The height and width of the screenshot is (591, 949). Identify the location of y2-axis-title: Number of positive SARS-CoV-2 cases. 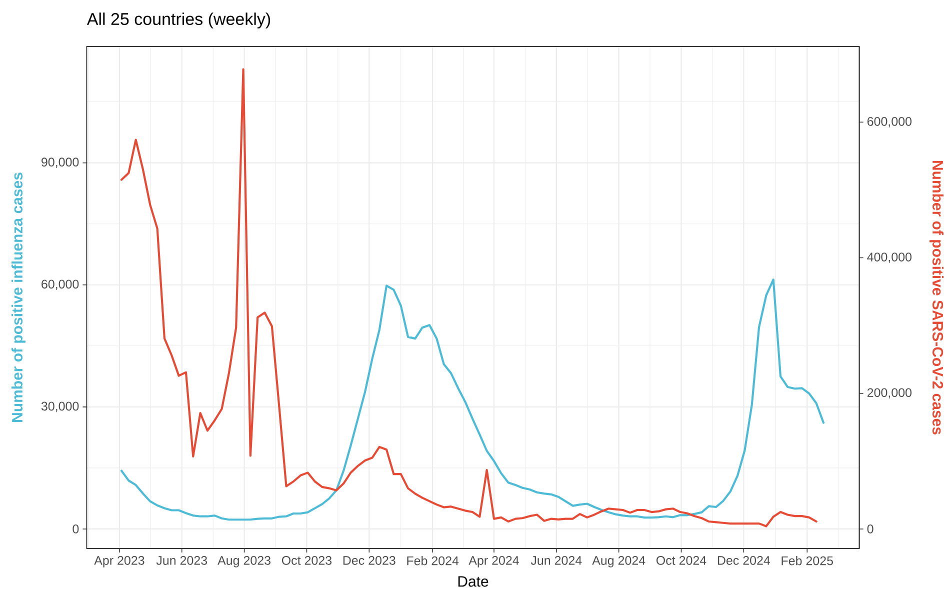
(937, 297).